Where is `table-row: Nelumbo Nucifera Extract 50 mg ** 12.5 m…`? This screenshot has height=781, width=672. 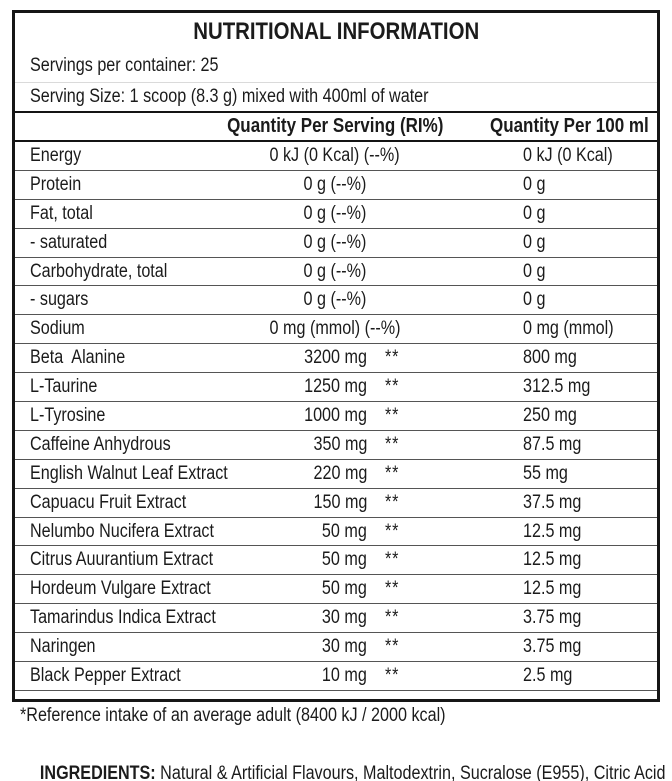
table-row: Nelumbo Nucifera Extract 50 mg ** 12.5 m… is located at coordinates (336, 532).